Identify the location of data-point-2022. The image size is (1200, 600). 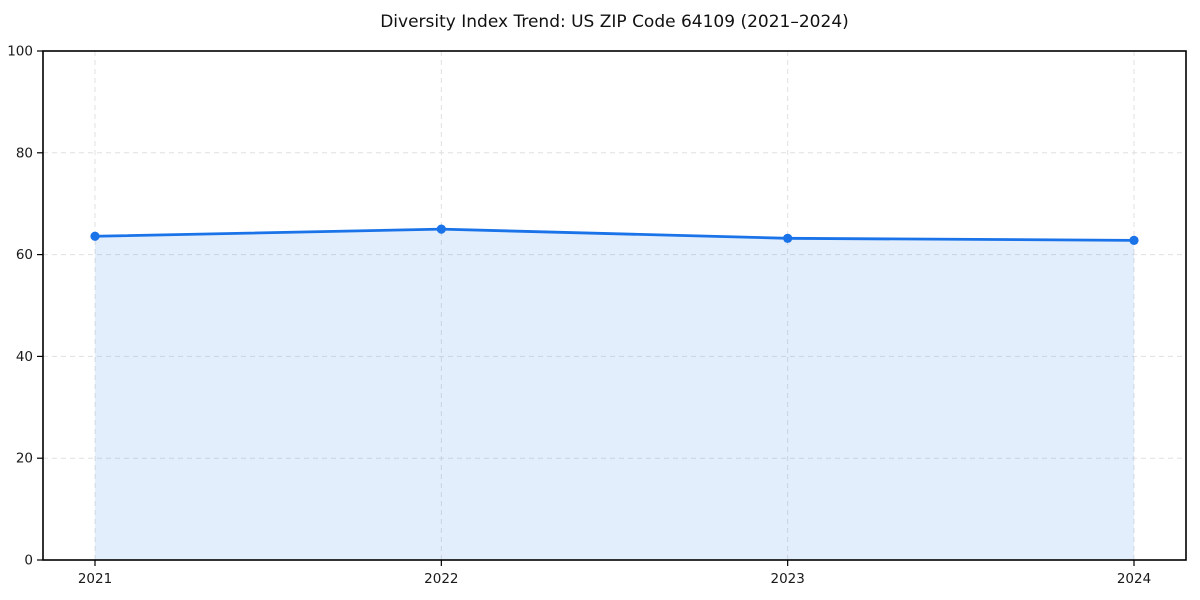
(441, 229).